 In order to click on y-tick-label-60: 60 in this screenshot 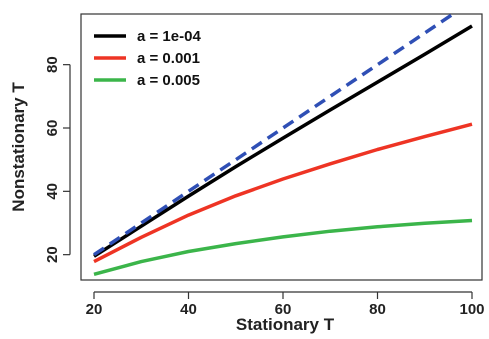, I will do `click(52, 128)`.